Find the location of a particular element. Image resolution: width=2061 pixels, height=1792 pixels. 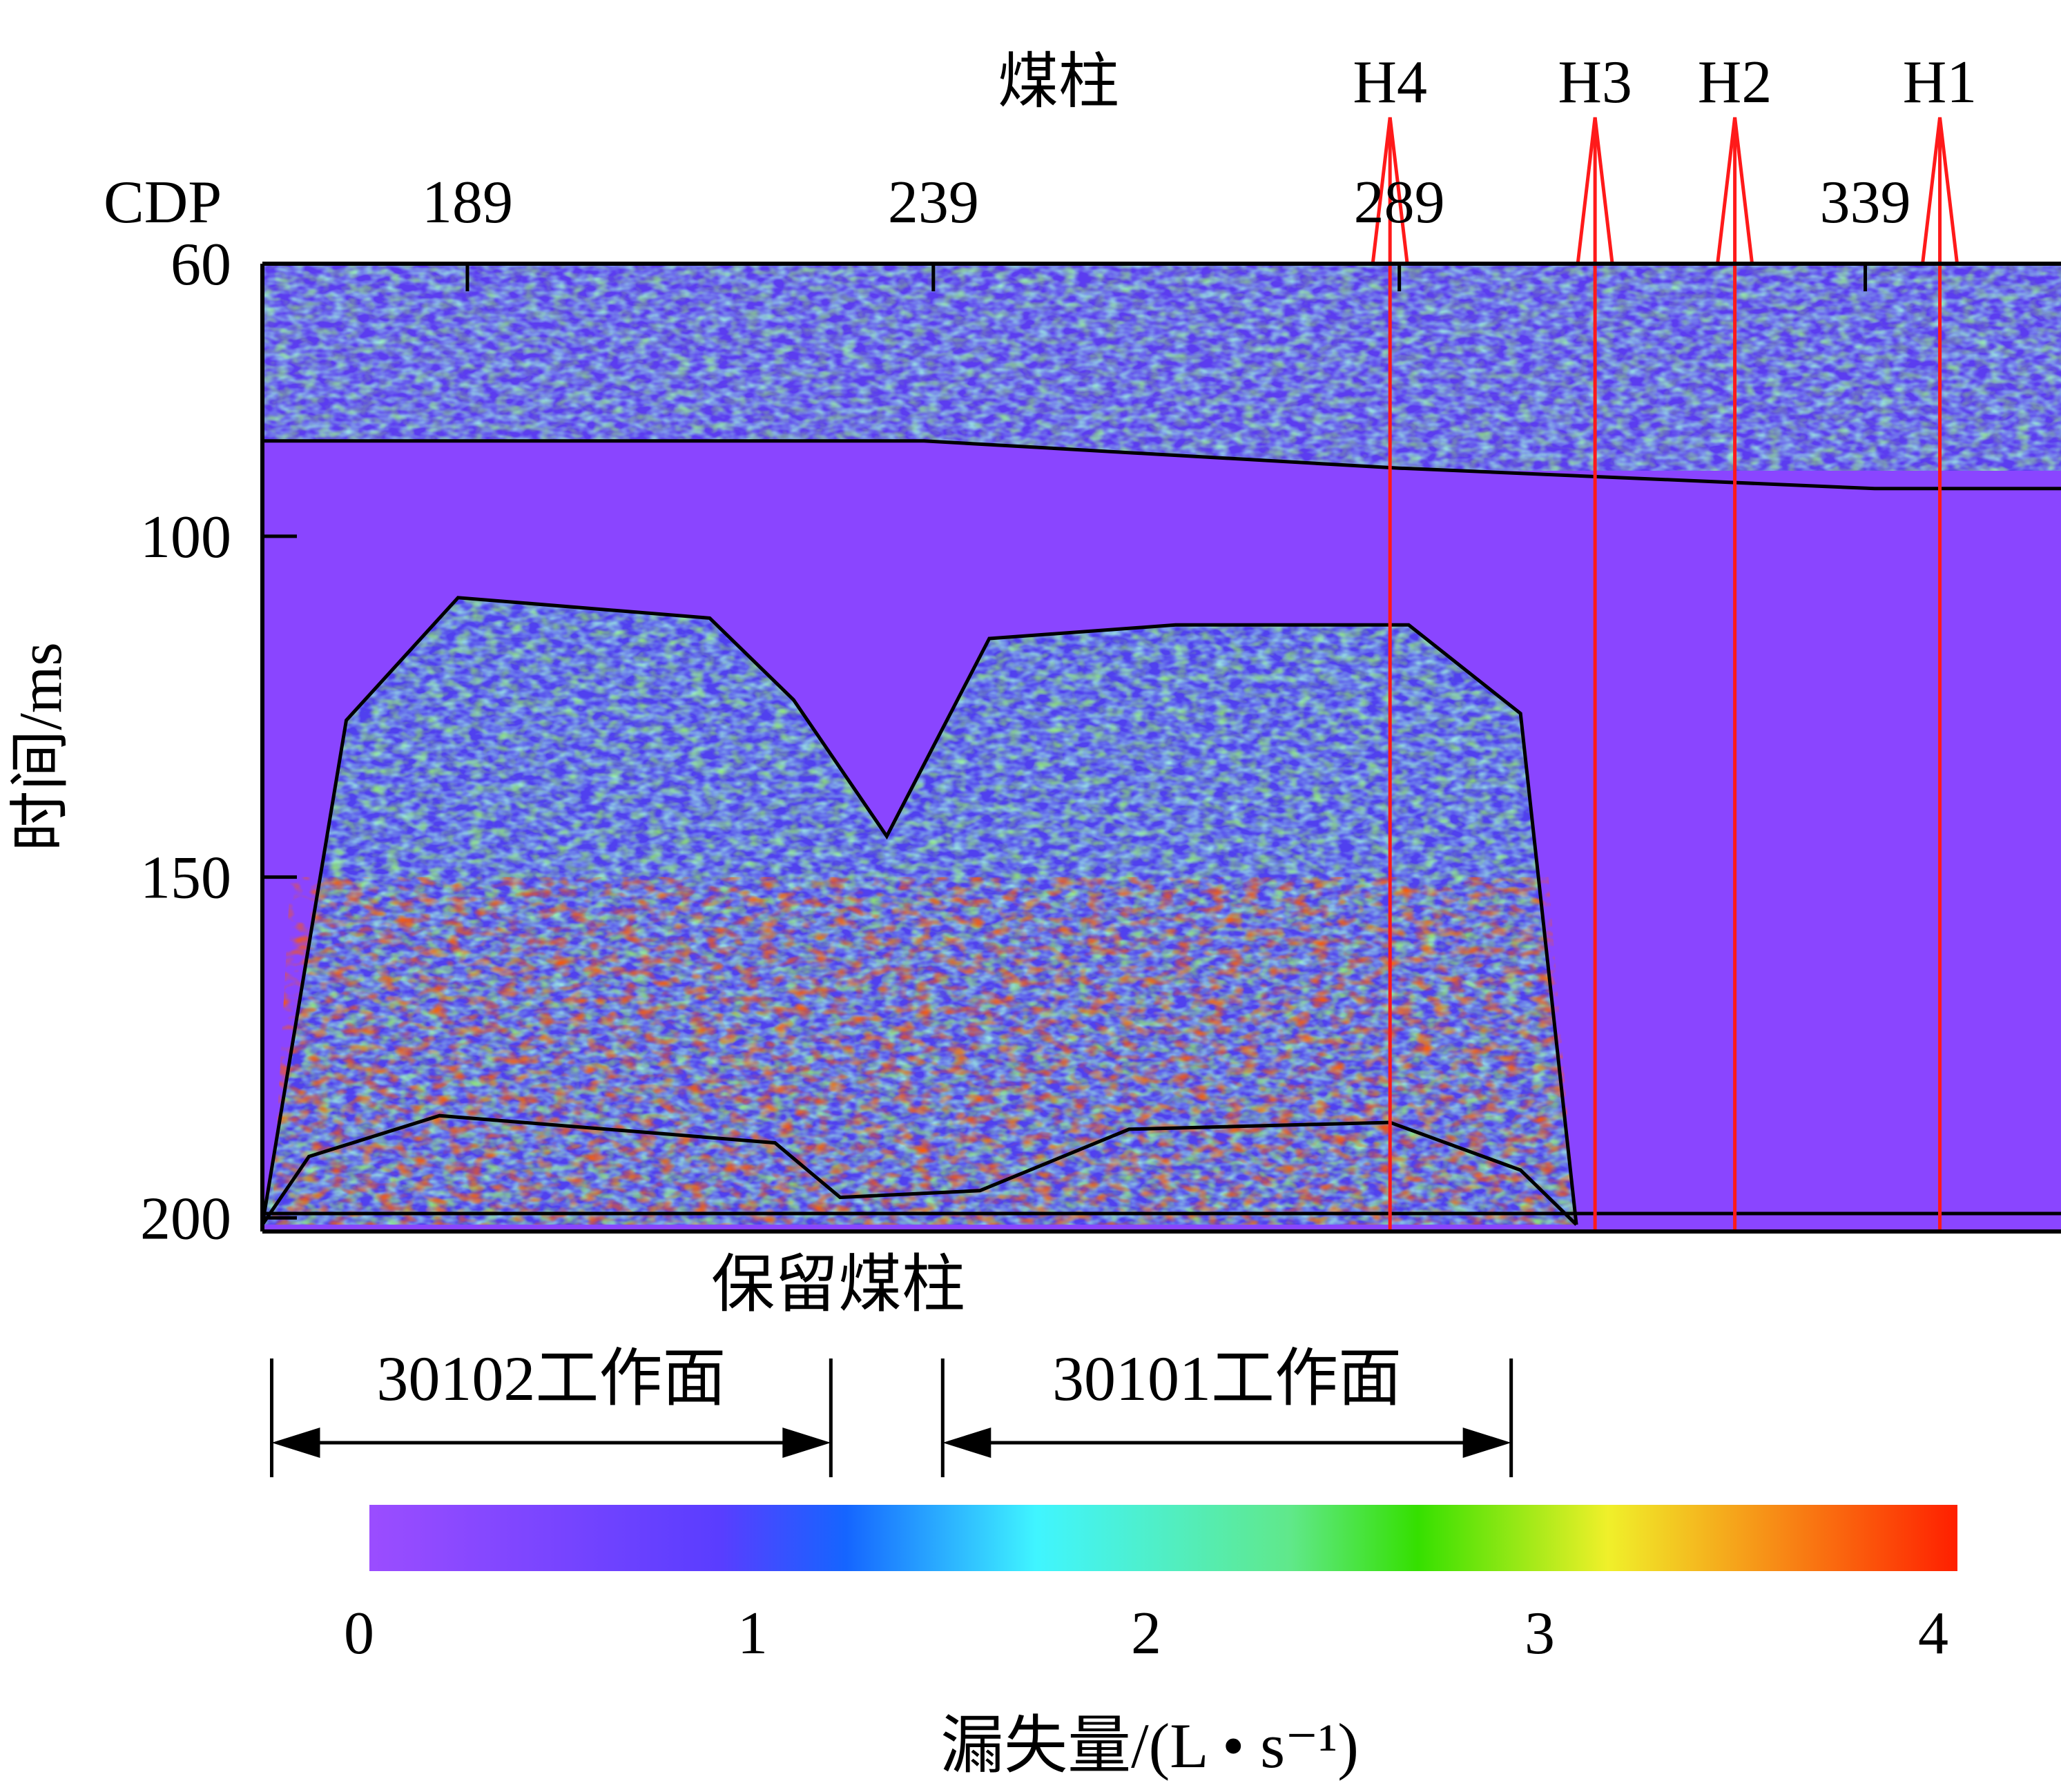

workface-annotations: 保留煤柱 30102工作面 30101工作面 is located at coordinates (891, 1363).